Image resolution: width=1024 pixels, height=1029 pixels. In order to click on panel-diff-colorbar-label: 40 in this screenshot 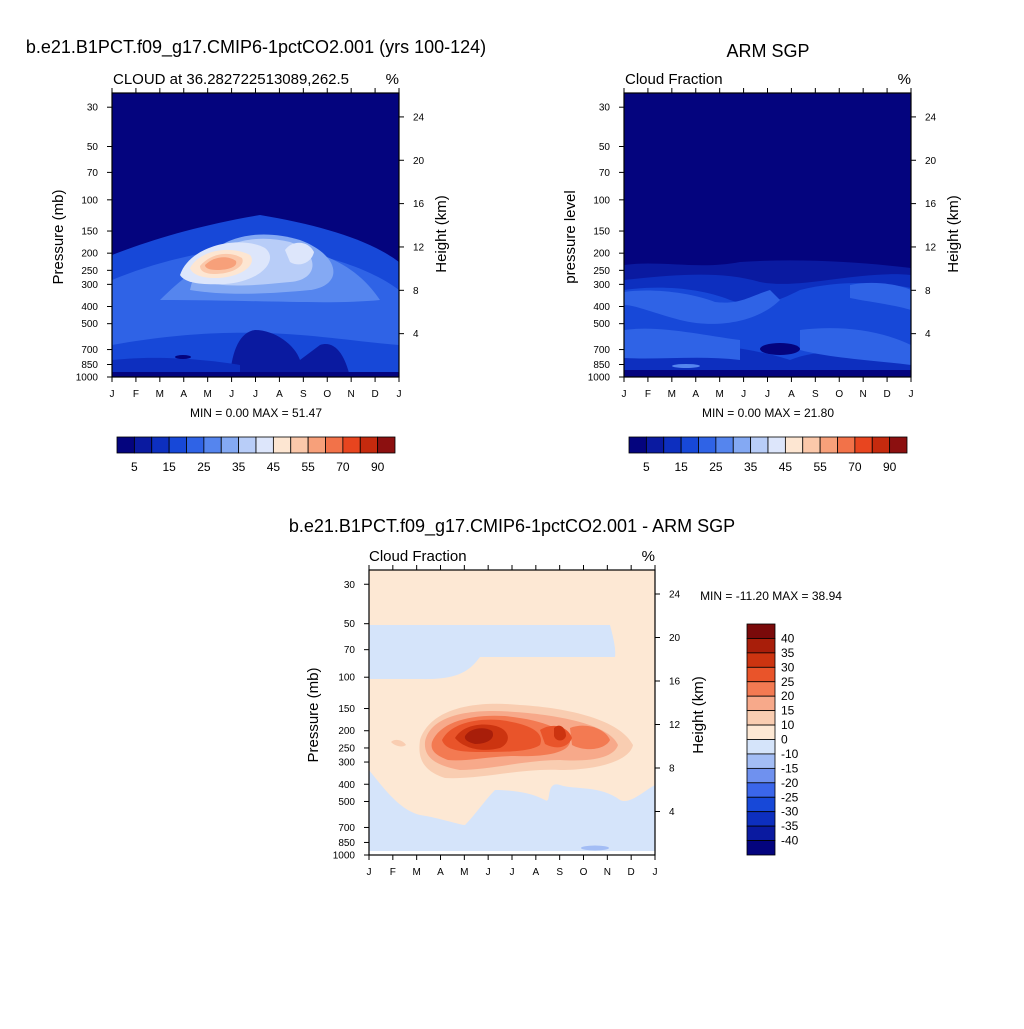, I will do `click(788, 638)`.